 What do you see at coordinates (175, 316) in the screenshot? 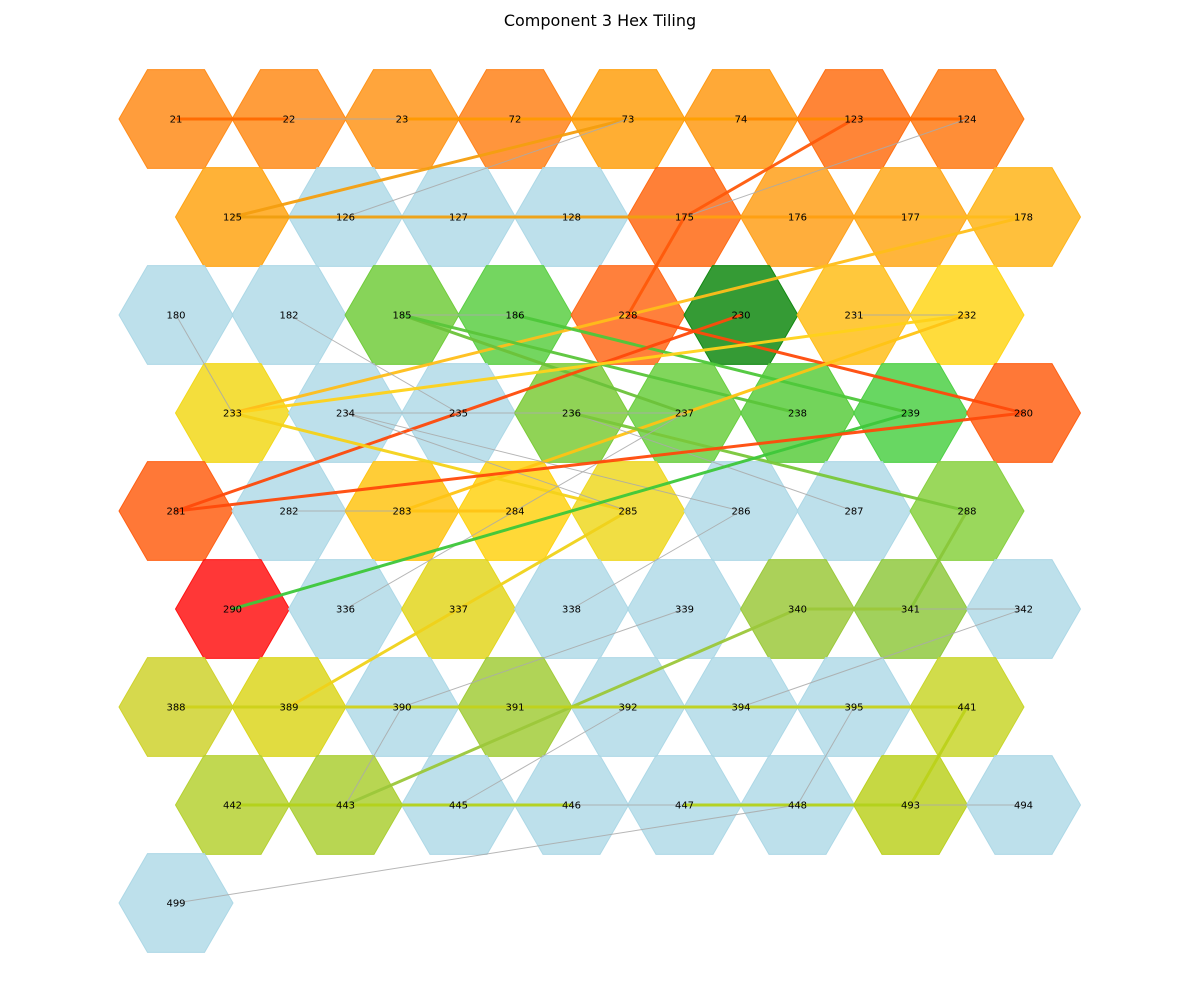
I see `hex-label-180: 180` at bounding box center [175, 316].